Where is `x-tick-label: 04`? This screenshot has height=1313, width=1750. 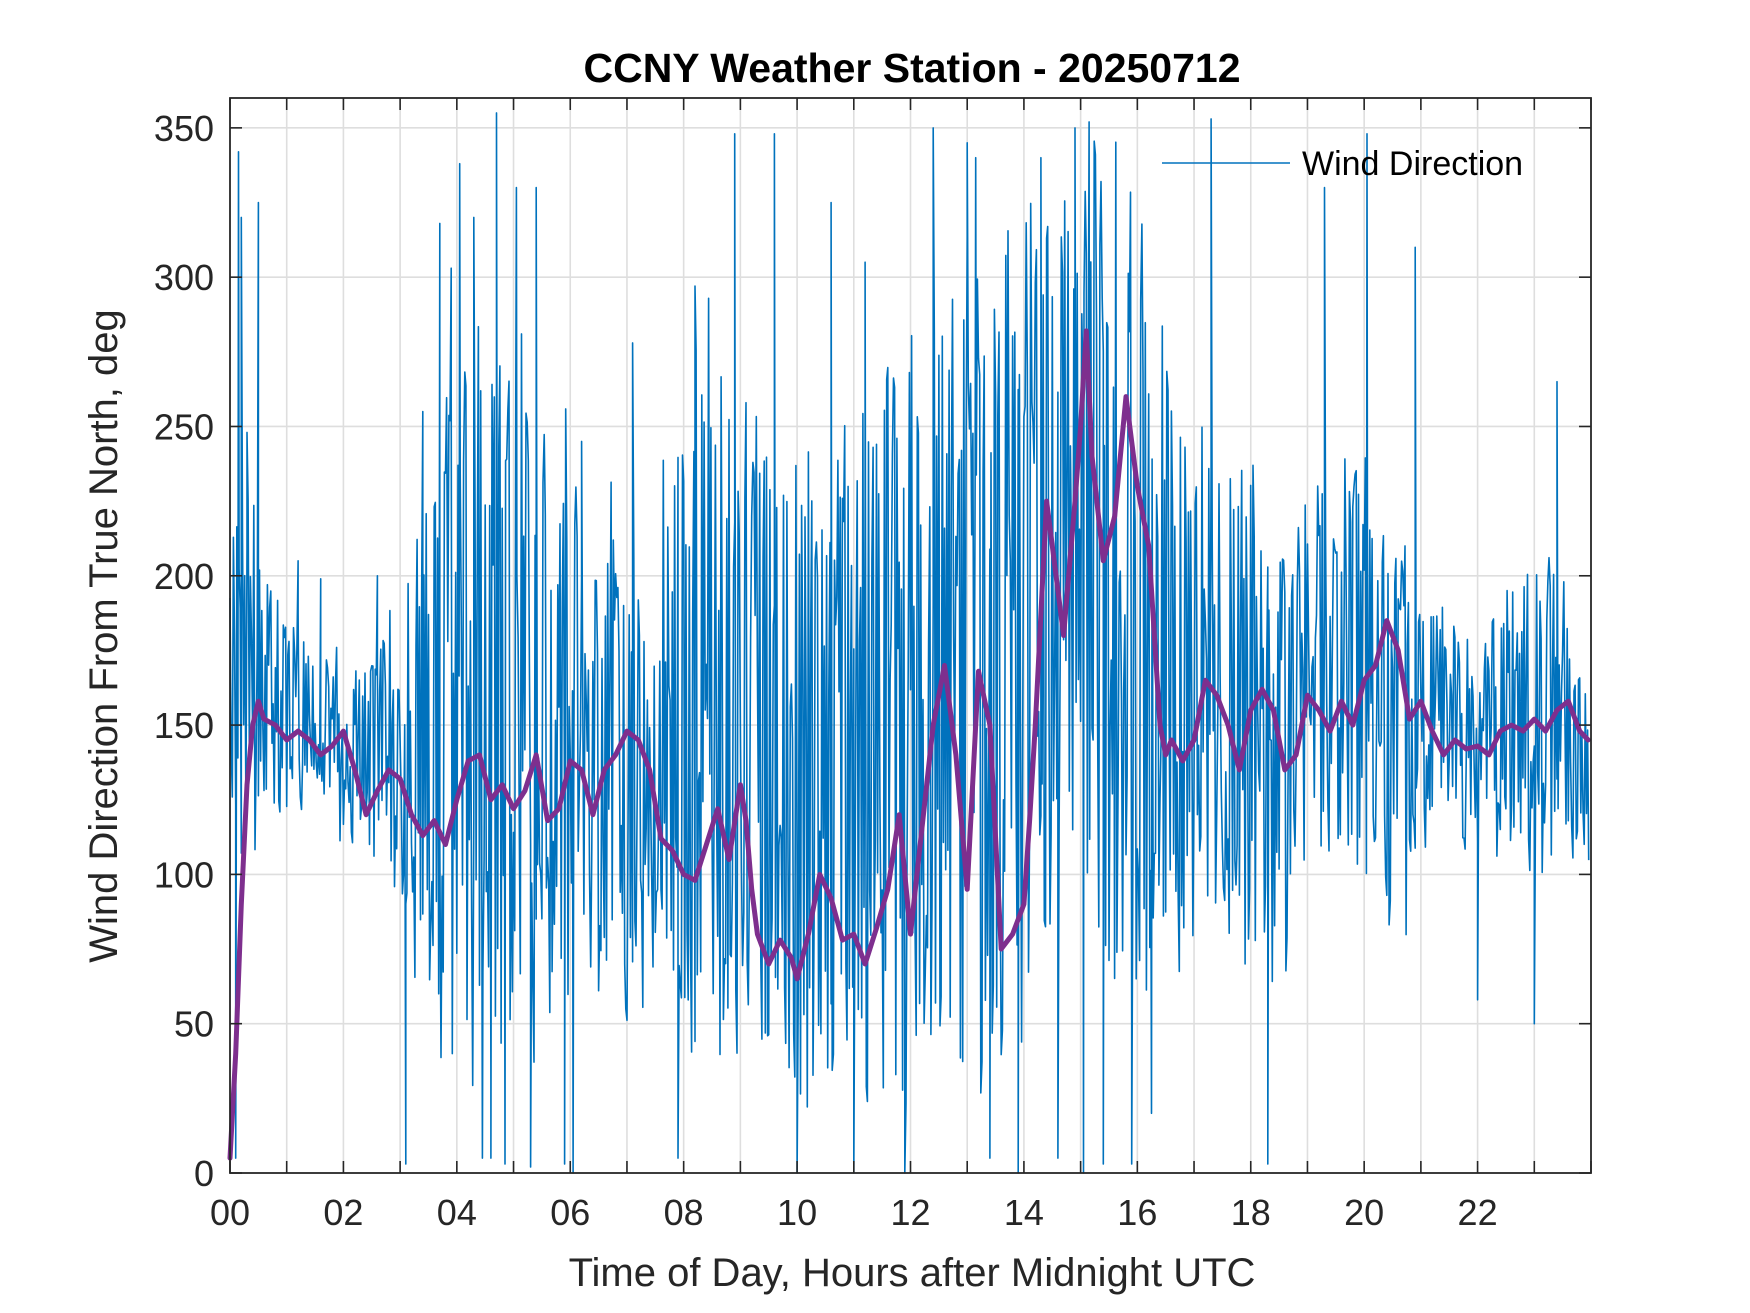
x-tick-label: 04 is located at coordinates (457, 1212).